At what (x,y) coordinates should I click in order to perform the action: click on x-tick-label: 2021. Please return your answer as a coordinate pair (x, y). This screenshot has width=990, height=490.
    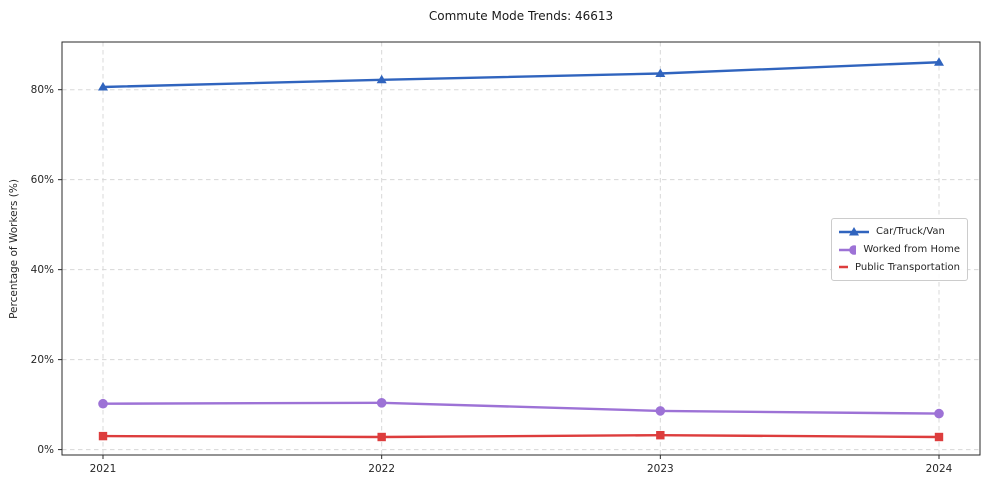
    Looking at the image, I should click on (103, 469).